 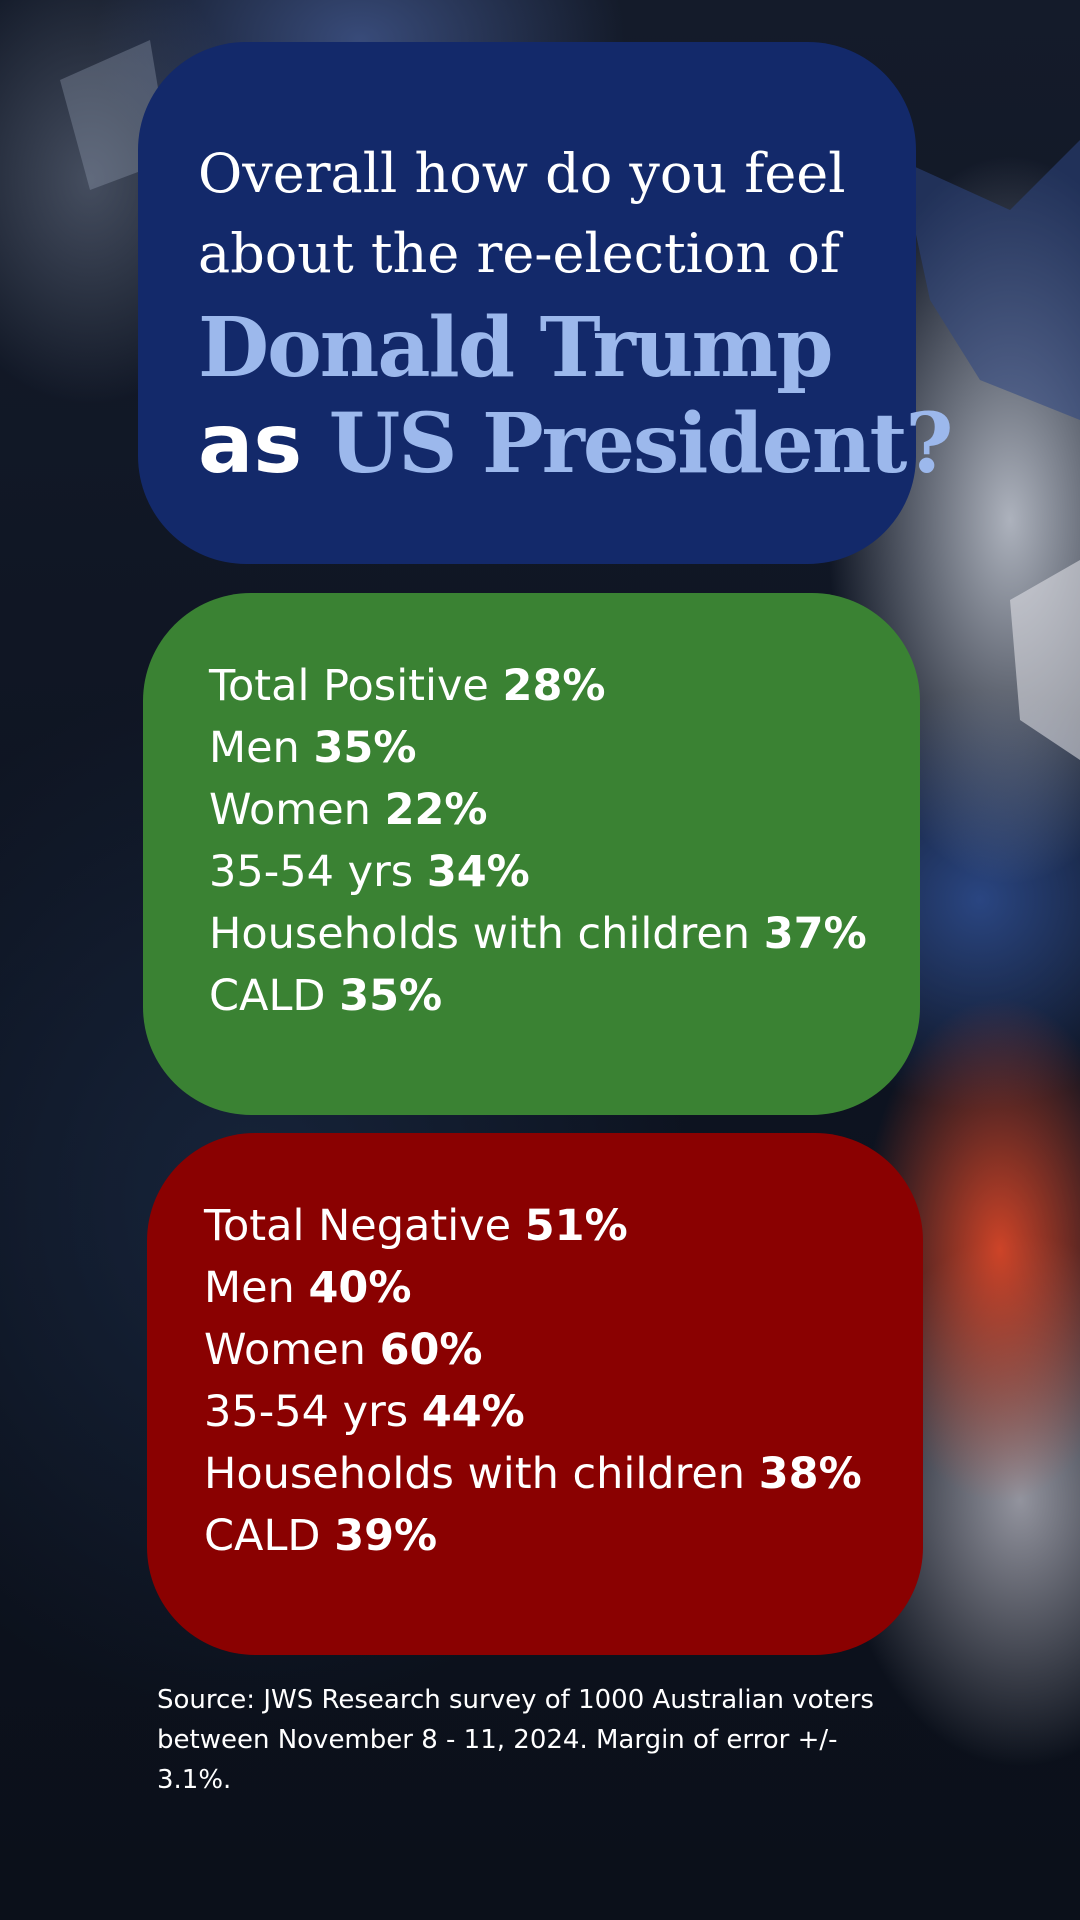 What do you see at coordinates (641, 444) in the screenshot?
I see `question-office: US President?` at bounding box center [641, 444].